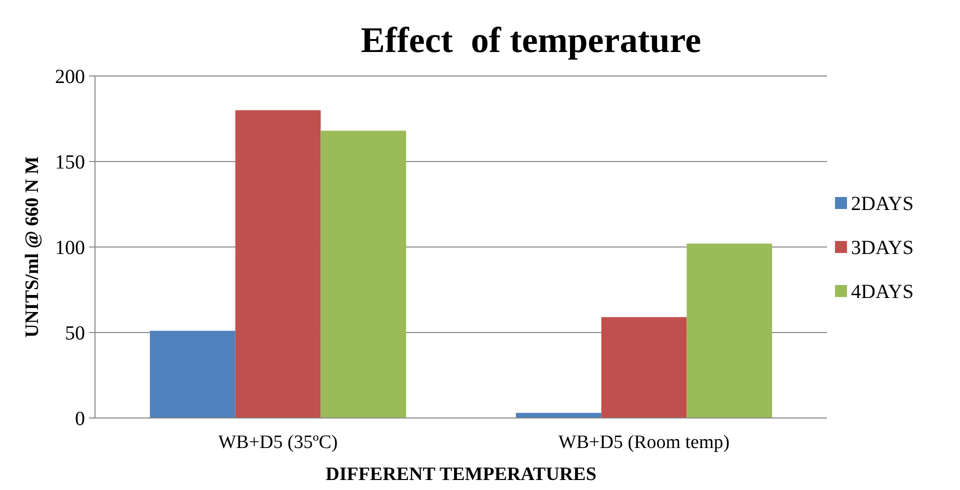  What do you see at coordinates (70, 248) in the screenshot?
I see `y-tick-label: 100` at bounding box center [70, 248].